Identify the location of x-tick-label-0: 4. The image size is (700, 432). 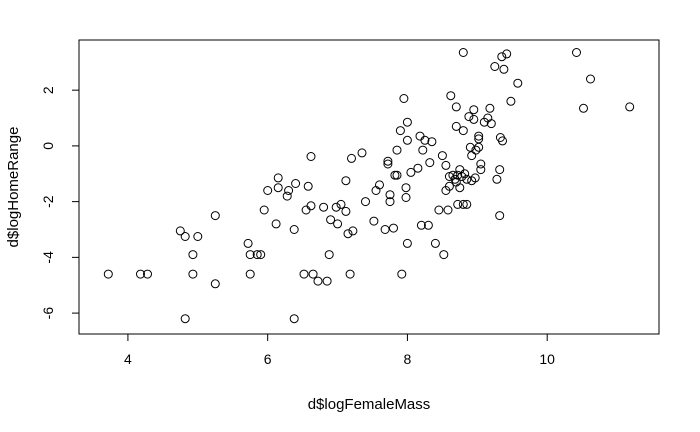
(128, 359).